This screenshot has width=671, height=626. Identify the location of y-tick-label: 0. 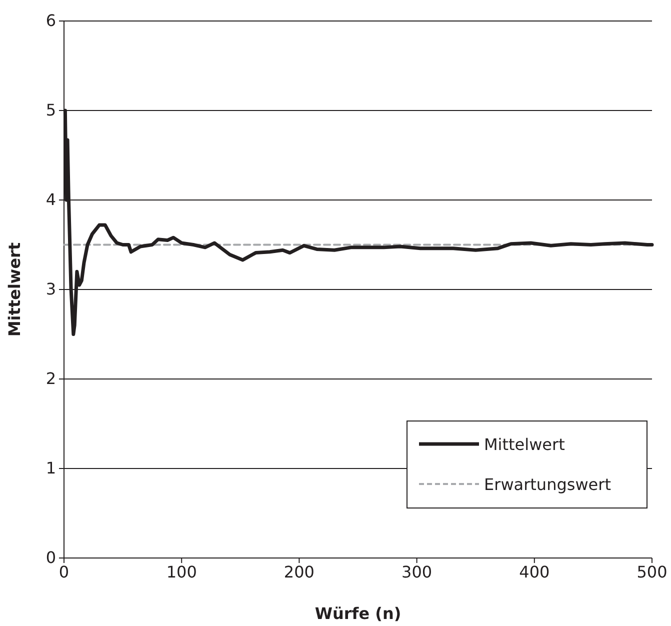
(51, 558).